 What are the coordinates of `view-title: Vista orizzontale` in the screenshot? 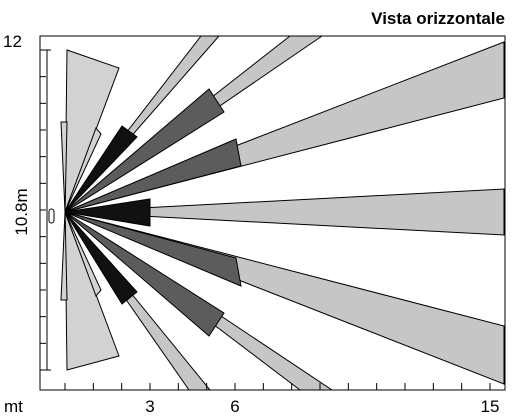 It's located at (438, 18).